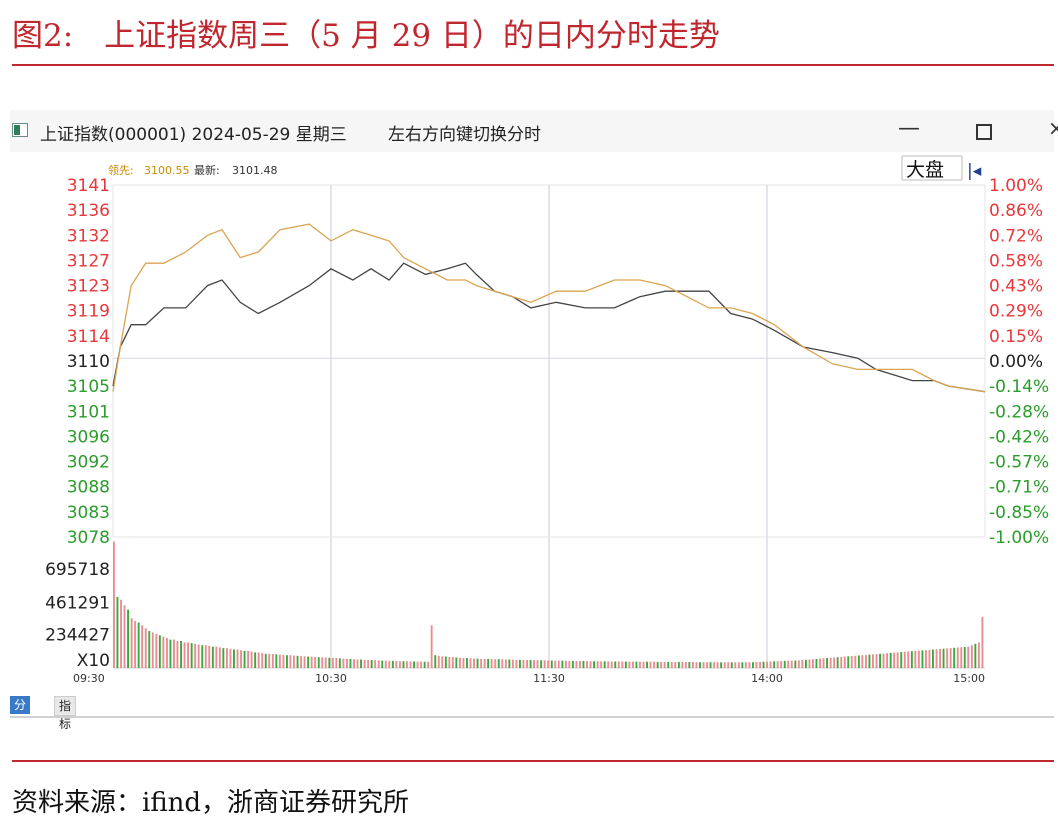 This screenshot has height=819, width=1058. I want to click on close-icon: ×, so click(1053, 128).